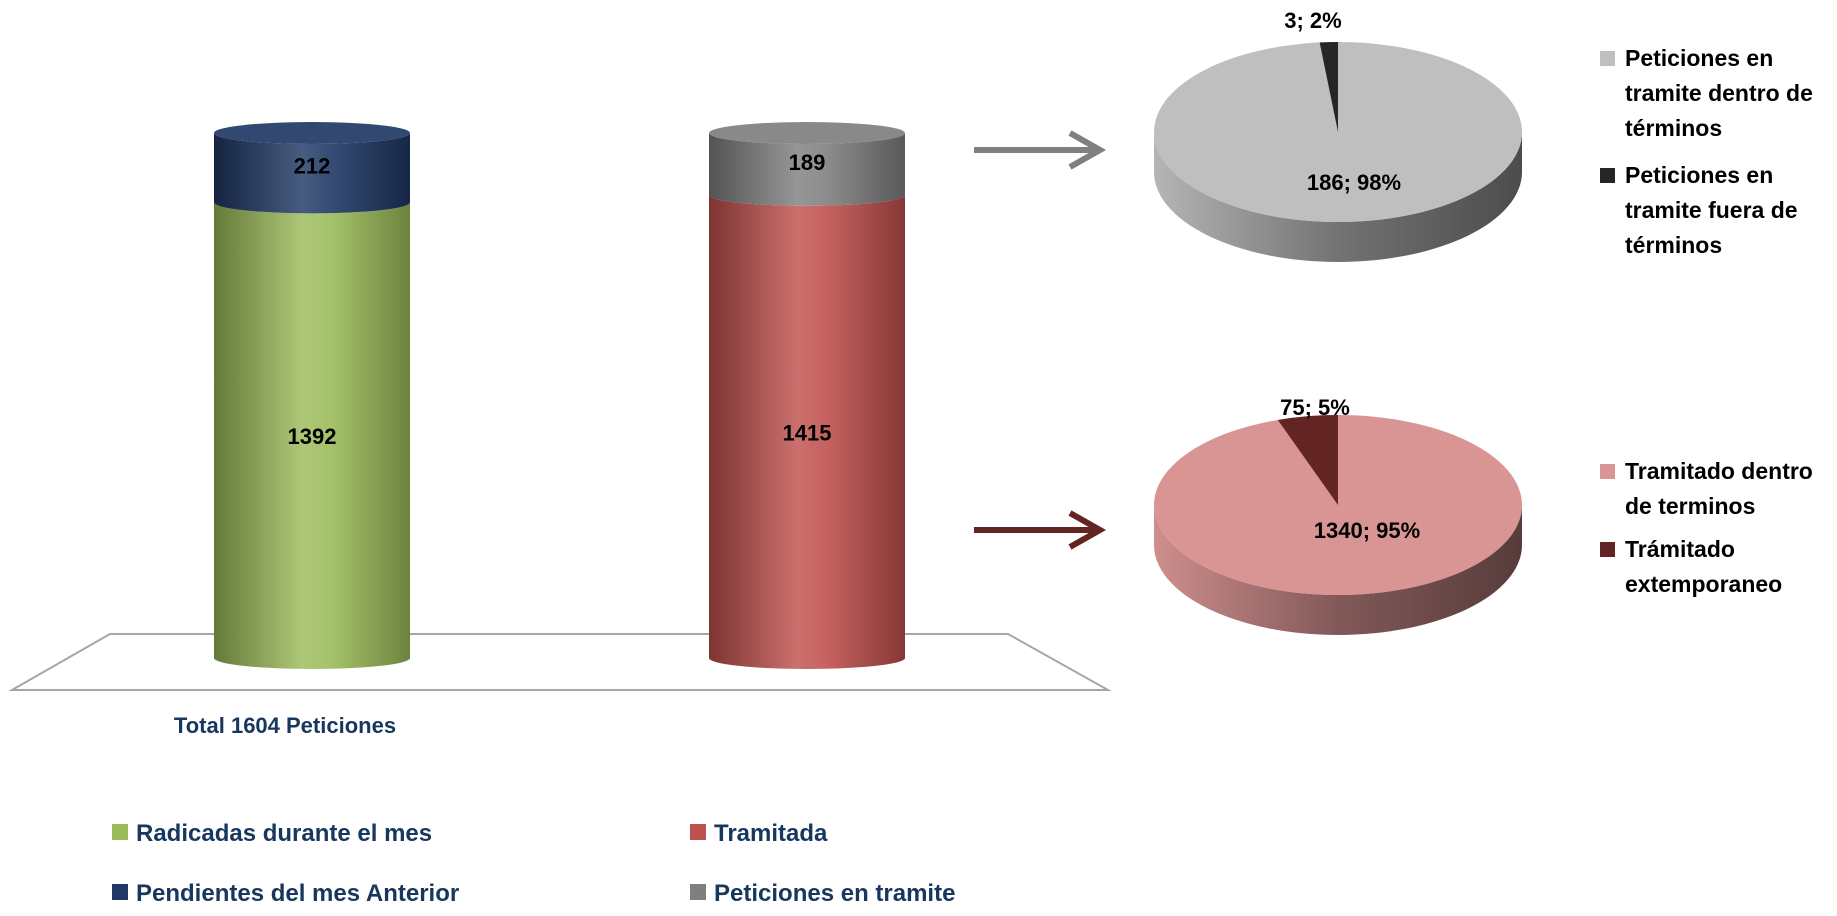 The height and width of the screenshot is (916, 1837). I want to click on legend-label: de terminos, so click(1690, 506).